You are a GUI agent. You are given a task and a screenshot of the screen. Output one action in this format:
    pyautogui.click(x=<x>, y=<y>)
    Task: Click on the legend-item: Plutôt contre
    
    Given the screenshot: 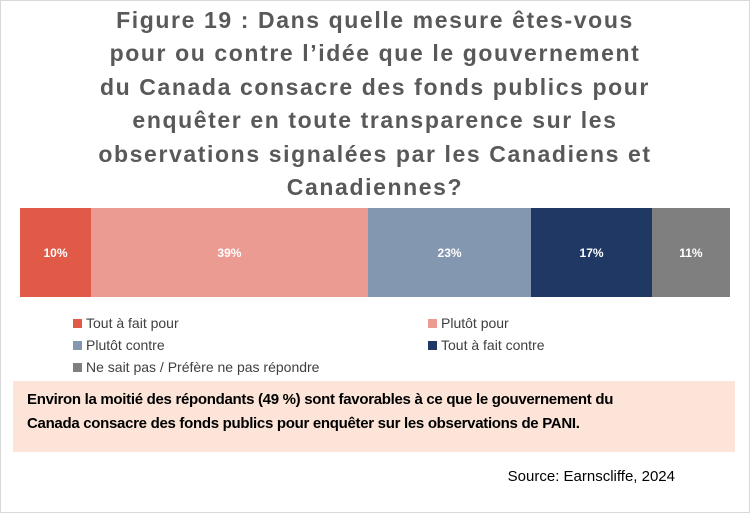 What is the action you would take?
    pyautogui.click(x=119, y=345)
    